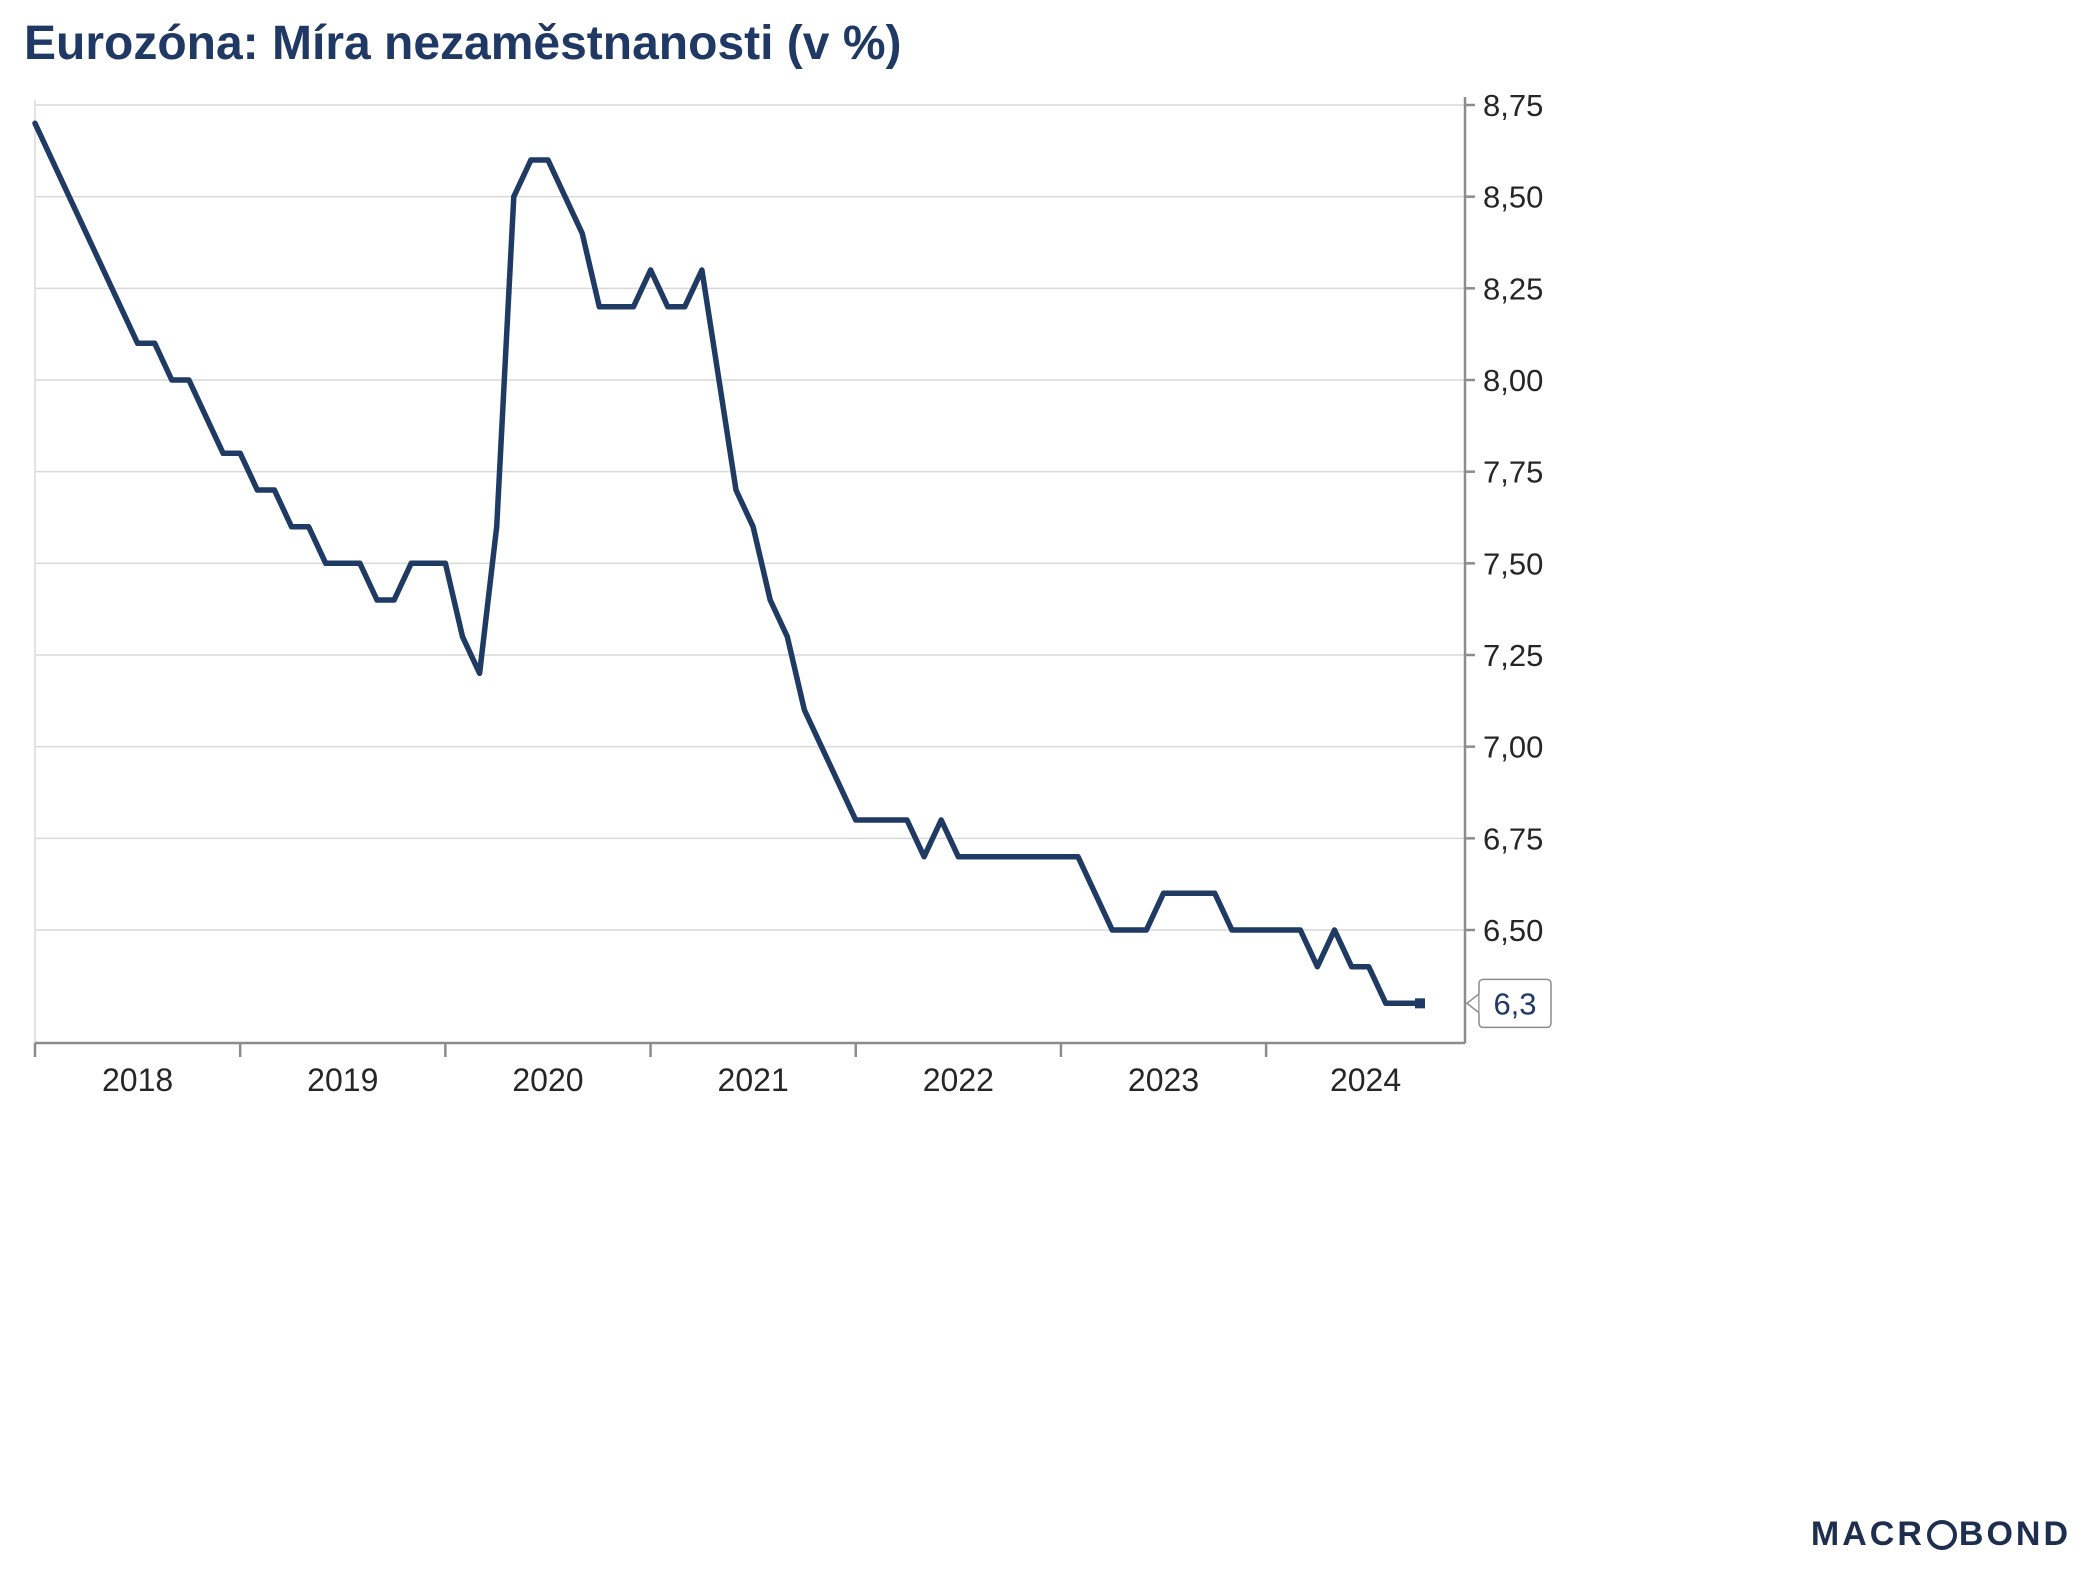 The width and height of the screenshot is (2093, 1570). Describe the element at coordinates (1163, 1080) in the screenshot. I see `x-tick-label: 2023` at that location.